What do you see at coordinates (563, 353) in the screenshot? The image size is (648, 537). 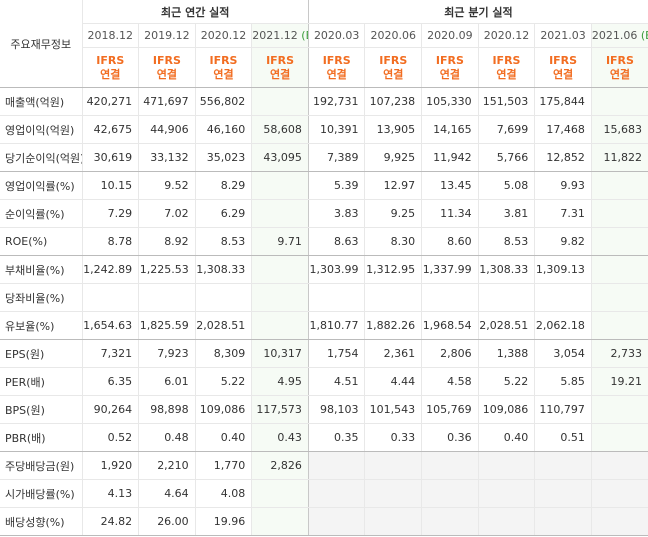 I see `cell: 3,054` at bounding box center [563, 353].